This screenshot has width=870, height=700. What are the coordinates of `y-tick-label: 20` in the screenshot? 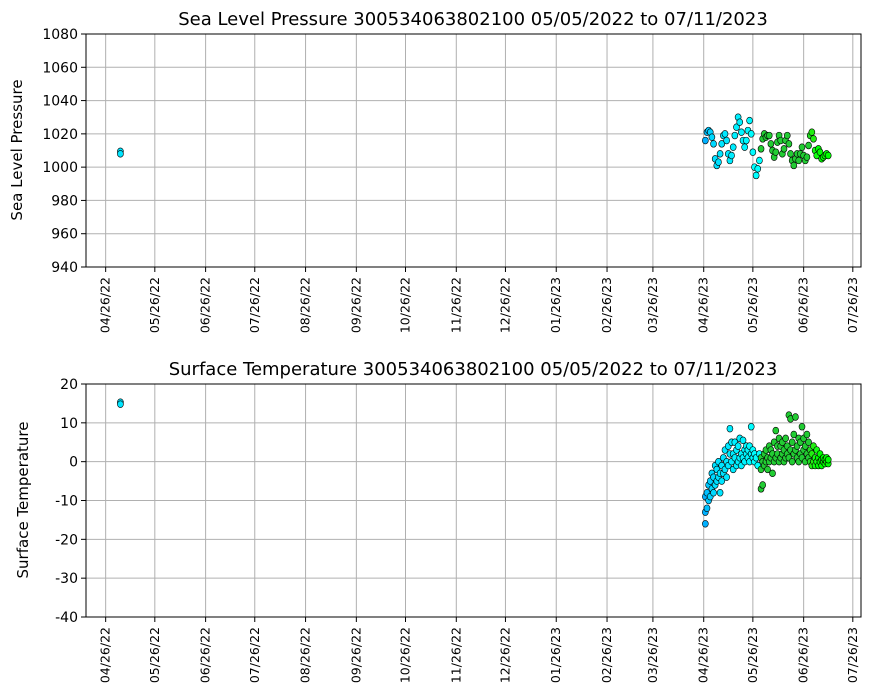 It's located at (69, 385).